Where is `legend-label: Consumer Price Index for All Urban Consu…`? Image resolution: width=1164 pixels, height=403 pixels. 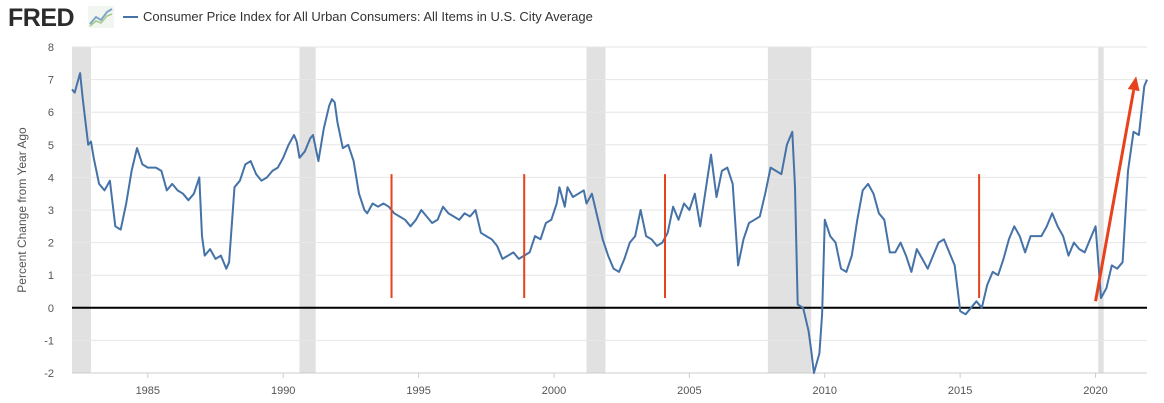 legend-label: Consumer Price Index for All Urban Consu… is located at coordinates (368, 16).